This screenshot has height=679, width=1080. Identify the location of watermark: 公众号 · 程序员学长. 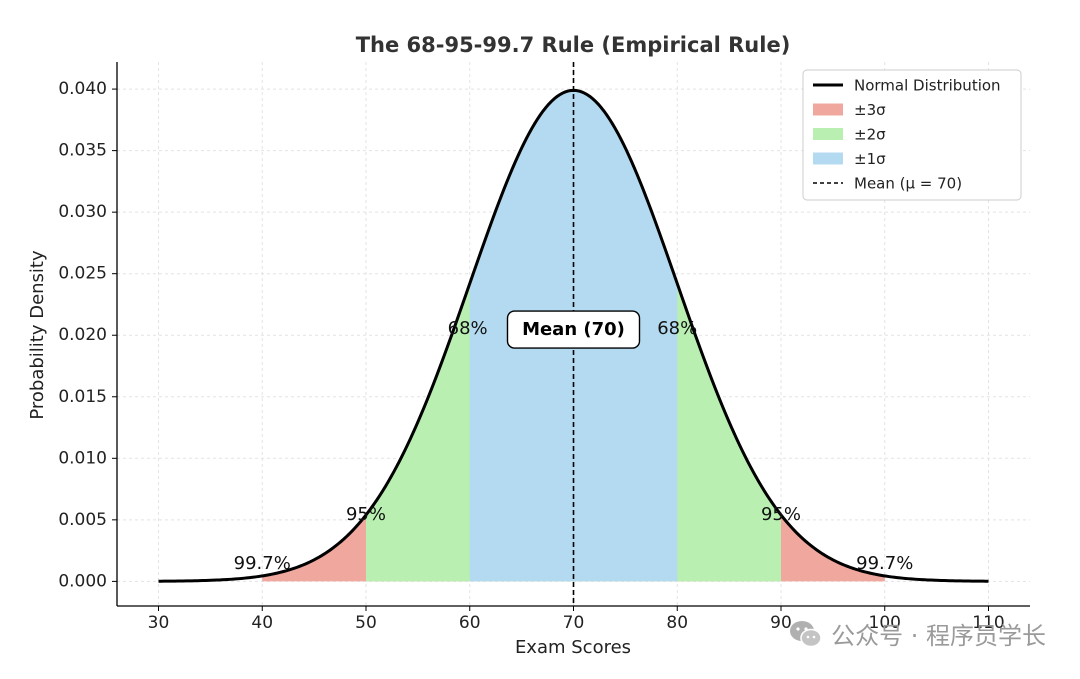
(917, 633).